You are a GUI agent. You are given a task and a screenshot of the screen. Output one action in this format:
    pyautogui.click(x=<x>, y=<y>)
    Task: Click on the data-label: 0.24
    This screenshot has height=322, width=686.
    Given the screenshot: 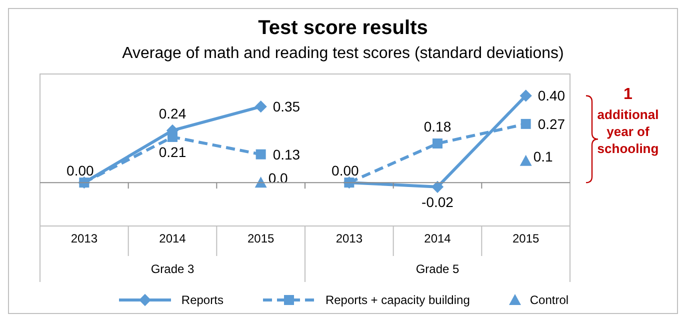 What is the action you would take?
    pyautogui.click(x=172, y=113)
    